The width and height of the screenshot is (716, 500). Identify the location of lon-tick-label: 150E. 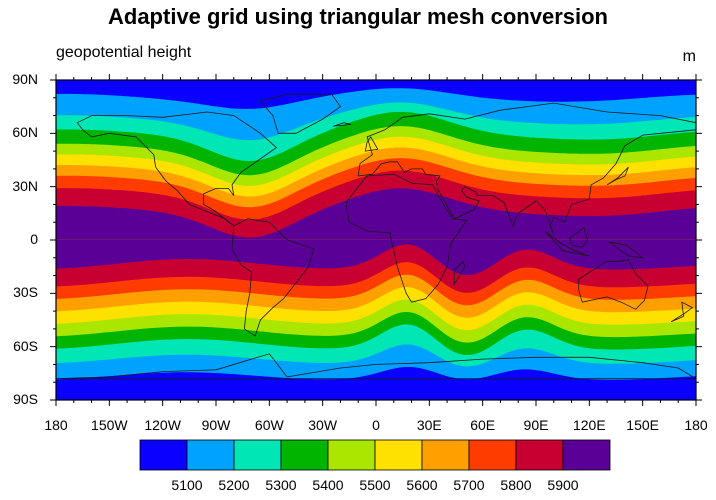
(642, 425).